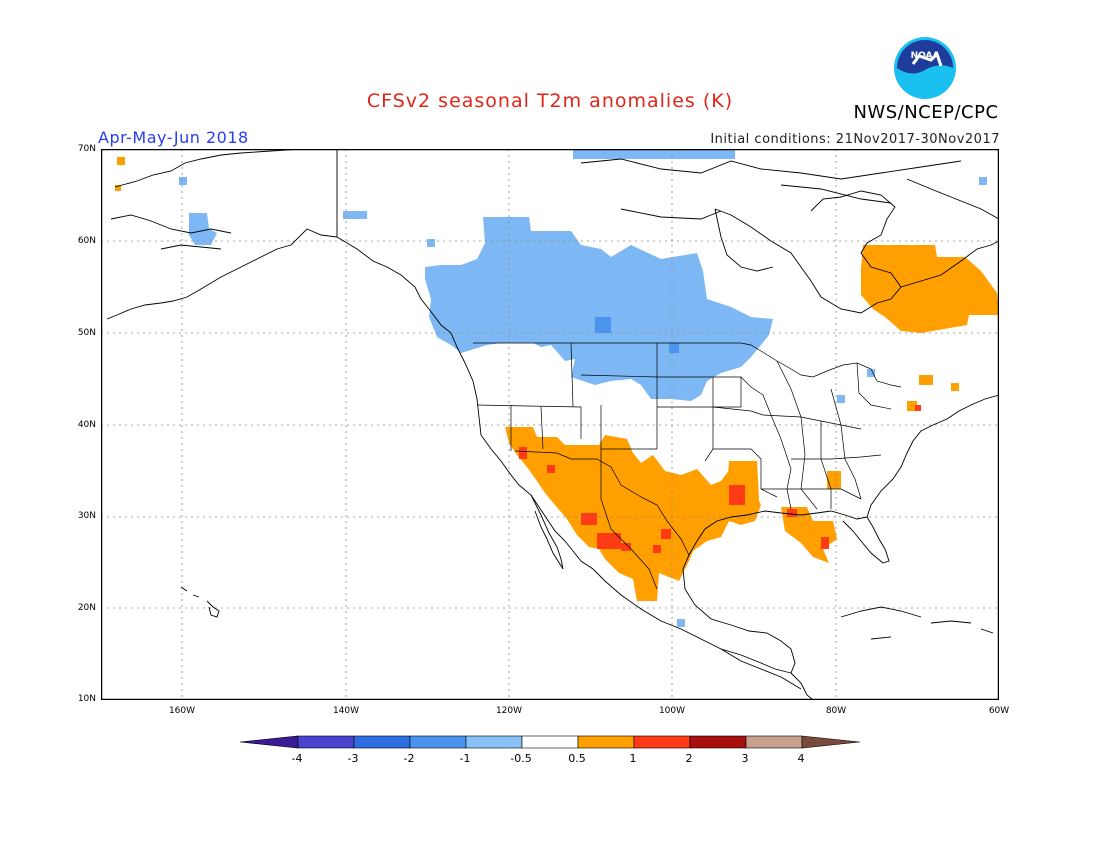  Describe the element at coordinates (346, 711) in the screenshot. I see `lon-tick-label: 140W` at that location.